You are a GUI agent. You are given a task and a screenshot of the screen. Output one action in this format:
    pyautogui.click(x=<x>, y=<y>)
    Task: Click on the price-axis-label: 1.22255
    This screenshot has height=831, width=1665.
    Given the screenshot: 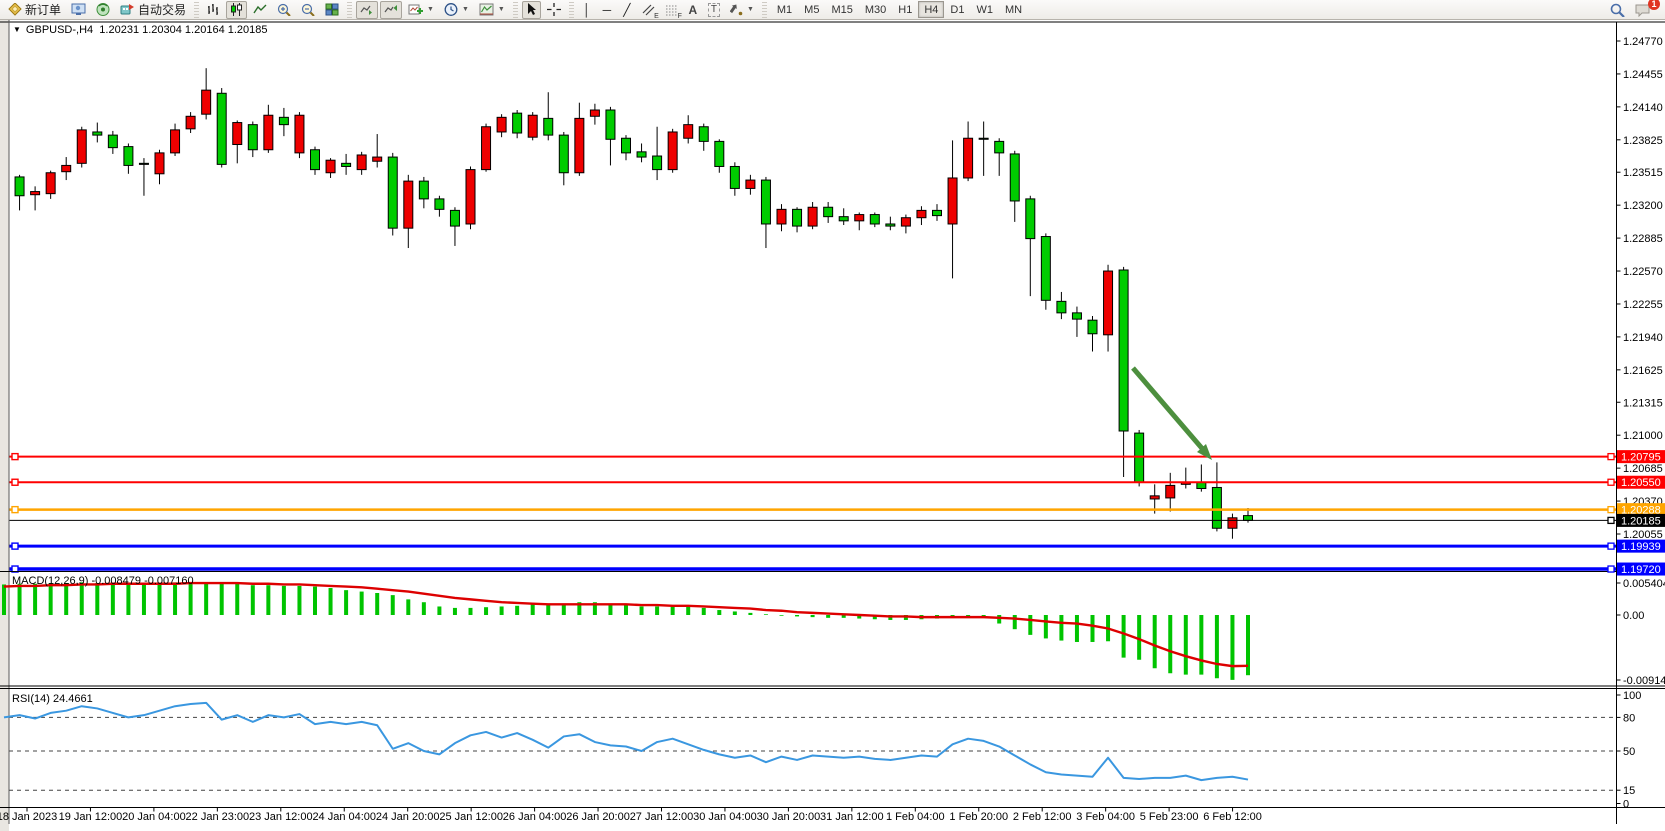 What is the action you would take?
    pyautogui.click(x=1643, y=305)
    